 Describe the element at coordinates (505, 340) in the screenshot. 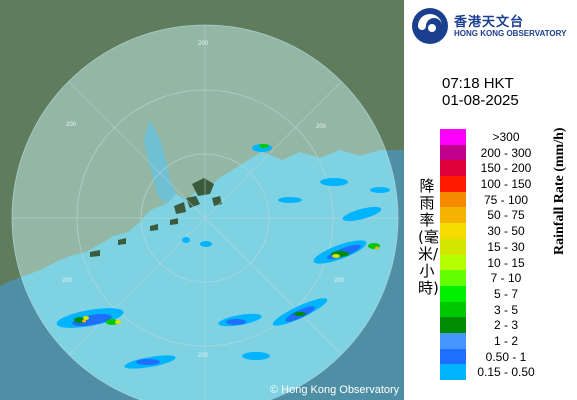

I see `legend-label: 1 - 2` at that location.